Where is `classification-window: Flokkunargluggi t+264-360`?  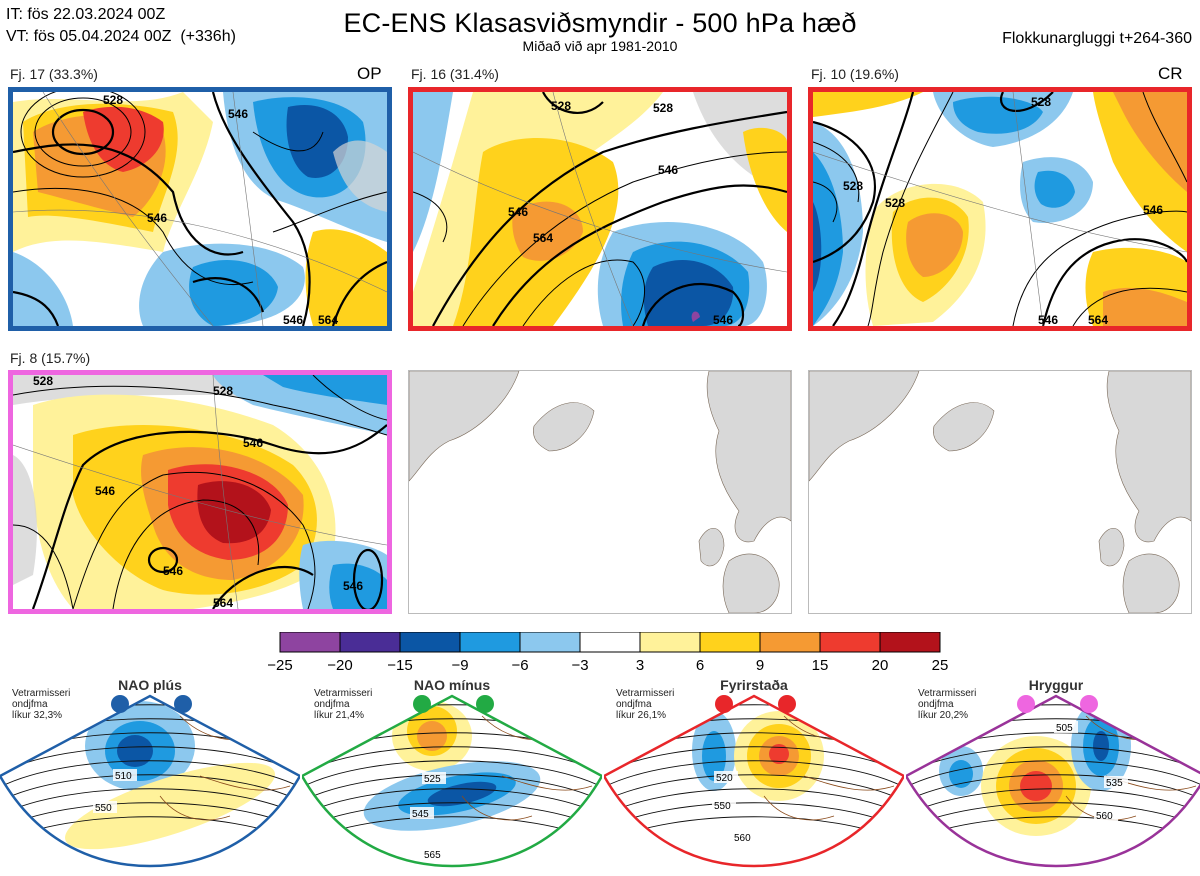 classification-window: Flokkunargluggi t+264-360 is located at coordinates (1097, 38).